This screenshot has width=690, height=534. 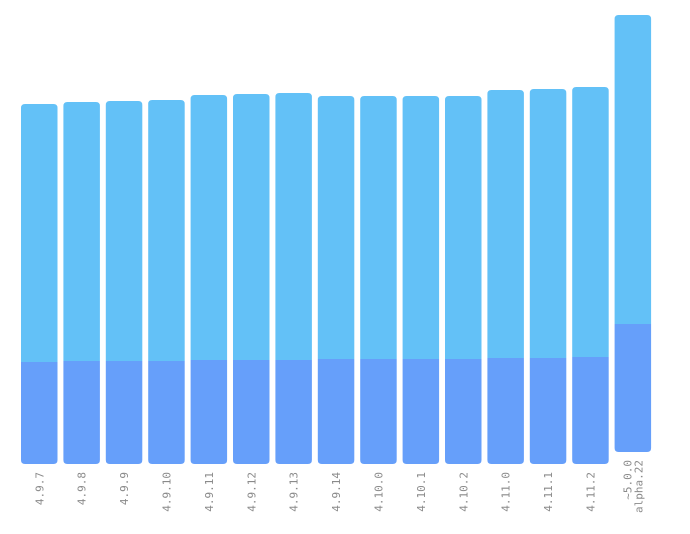 I want to click on x-tick-label-text: 4.9.9, so click(x=124, y=488).